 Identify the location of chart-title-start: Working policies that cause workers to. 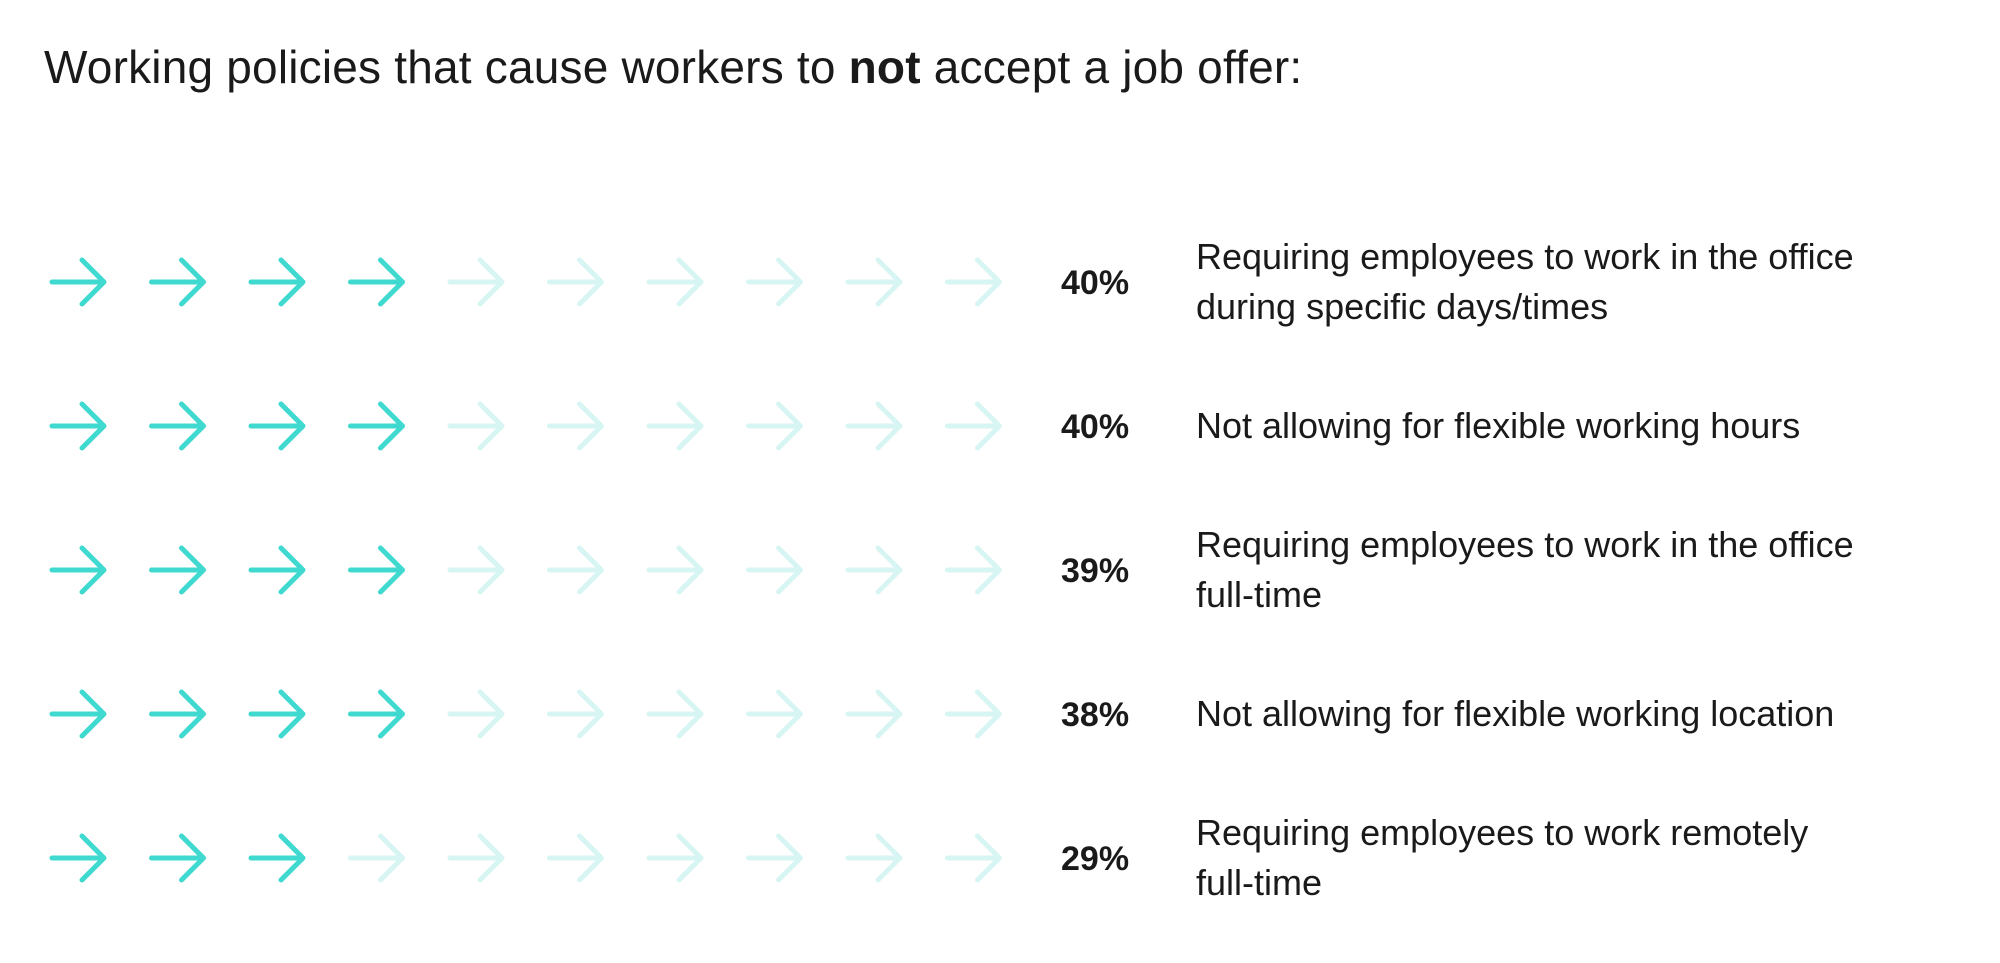
(446, 67).